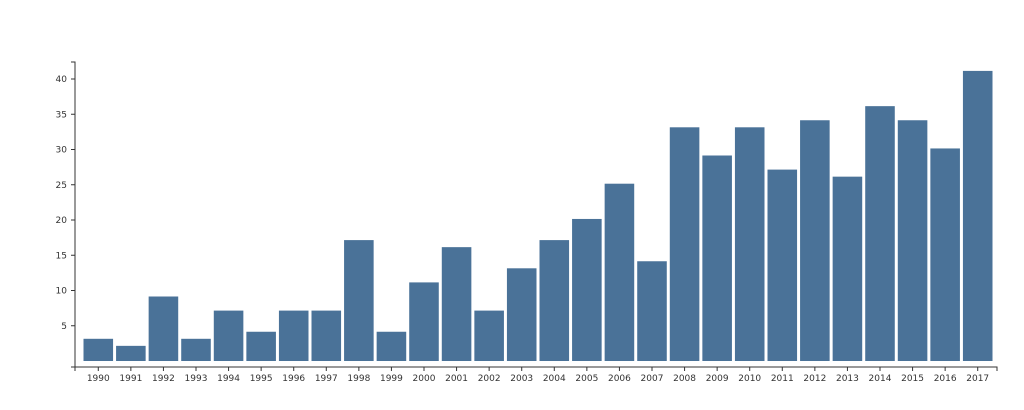 The width and height of the screenshot is (1024, 410). I want to click on bar-2015, so click(912, 240).